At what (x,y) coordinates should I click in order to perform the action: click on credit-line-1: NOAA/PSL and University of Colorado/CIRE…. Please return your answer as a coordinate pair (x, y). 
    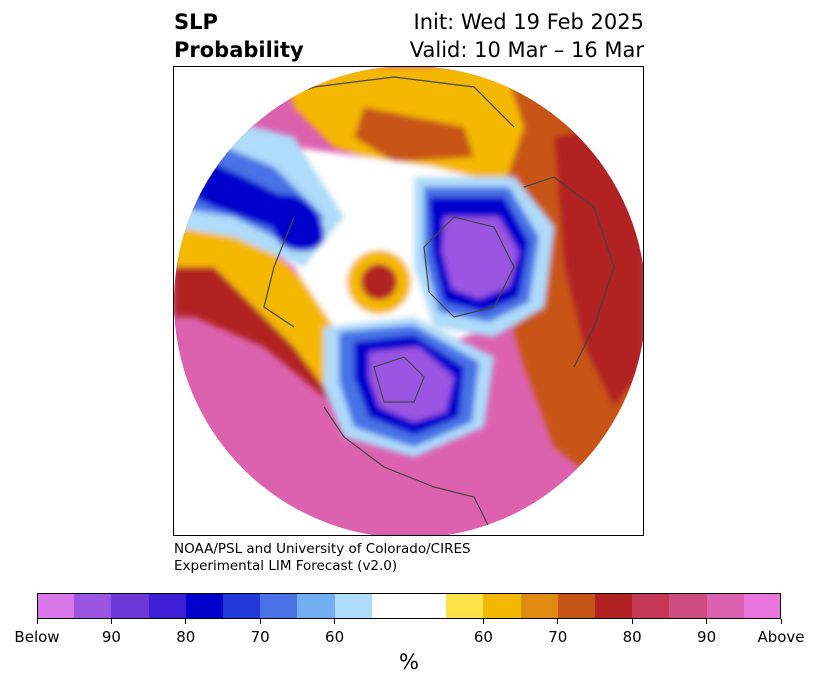
    Looking at the image, I should click on (322, 549).